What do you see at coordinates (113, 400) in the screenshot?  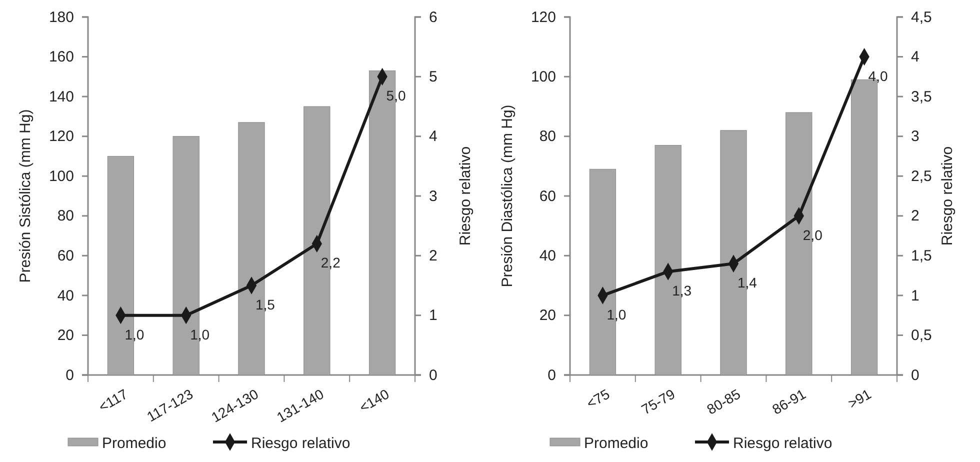 I see `x-tick-label: <117` at bounding box center [113, 400].